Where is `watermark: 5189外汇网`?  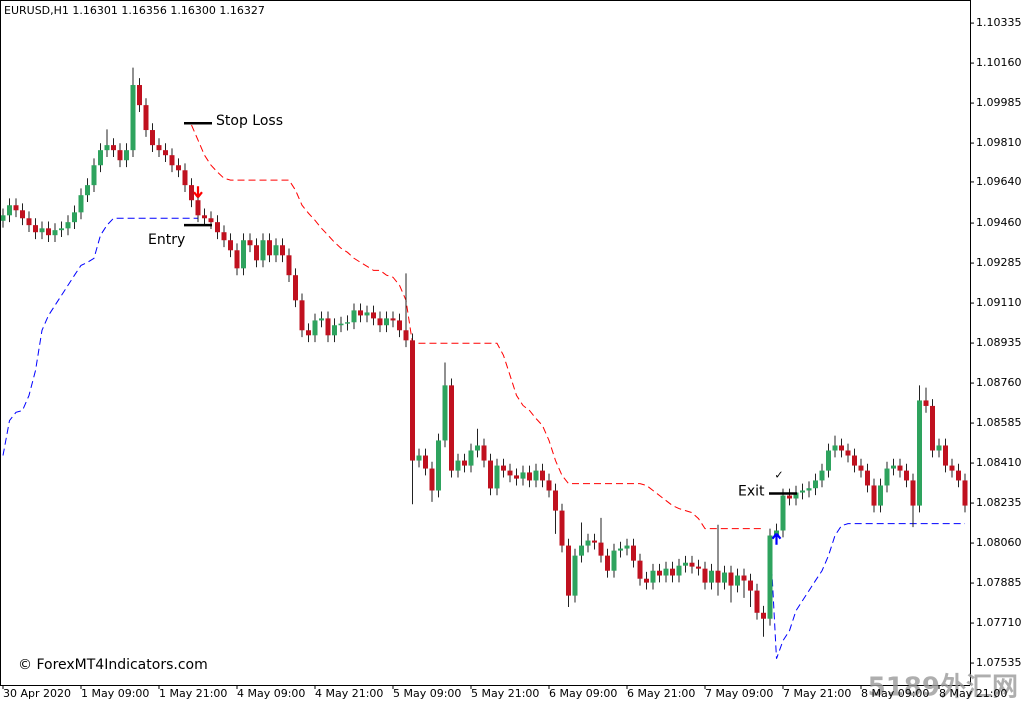 watermark: 5189外汇网 is located at coordinates (943, 688).